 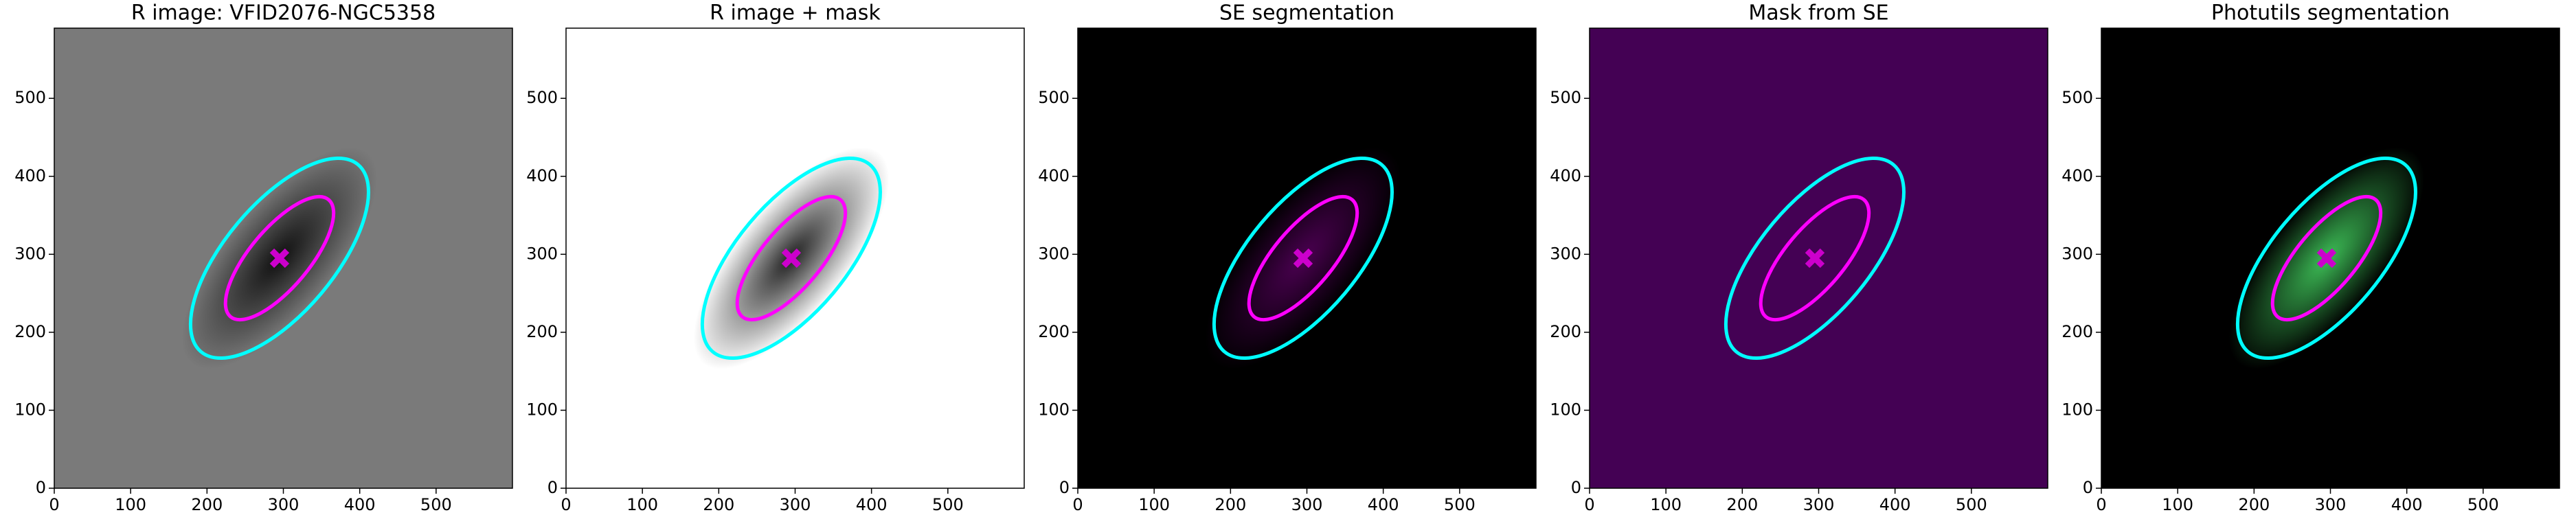 What do you see at coordinates (795, 13) in the screenshot?
I see `panel-title: R image + mask` at bounding box center [795, 13].